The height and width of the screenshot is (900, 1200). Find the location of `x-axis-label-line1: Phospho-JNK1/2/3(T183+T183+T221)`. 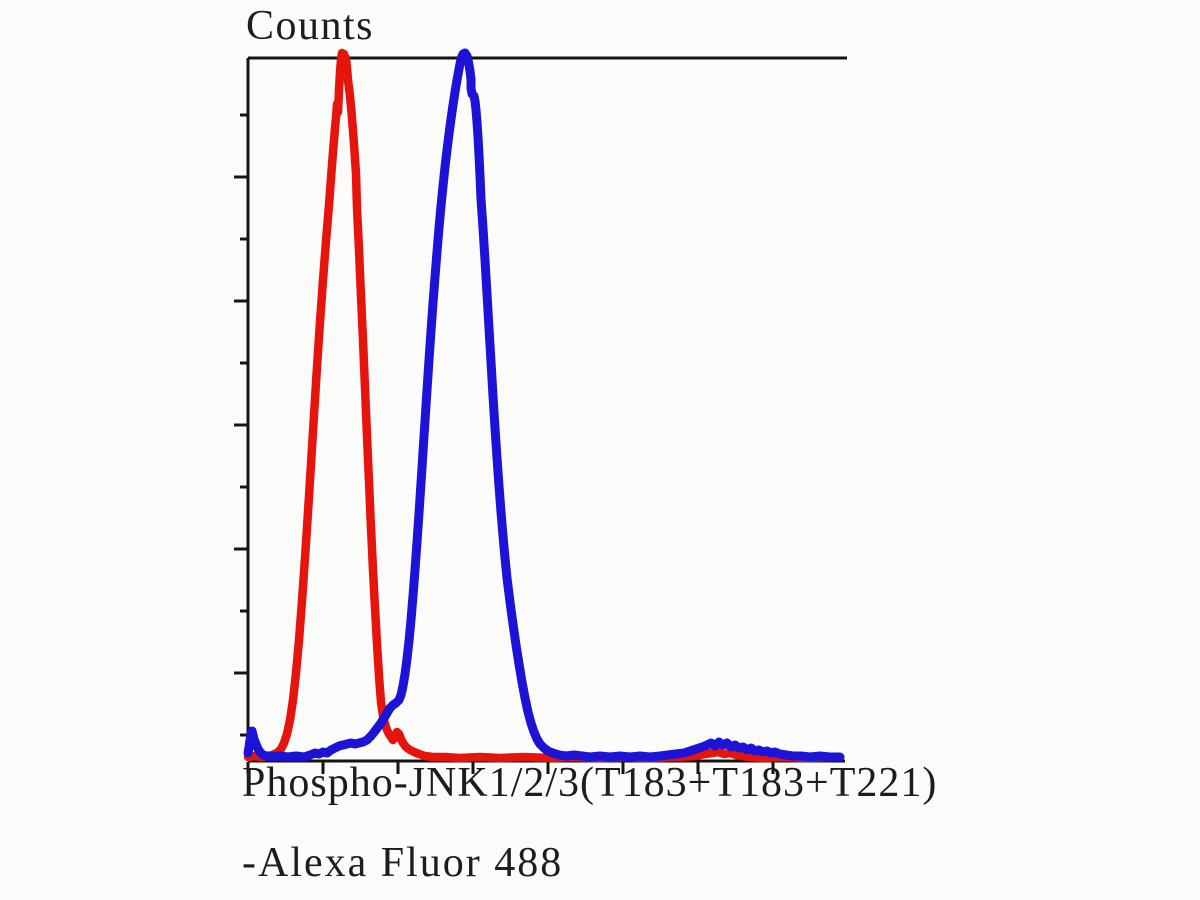

x-axis-label-line1: Phospho-JNK1/2/3(T183+T183+T221) is located at coordinates (590, 783).